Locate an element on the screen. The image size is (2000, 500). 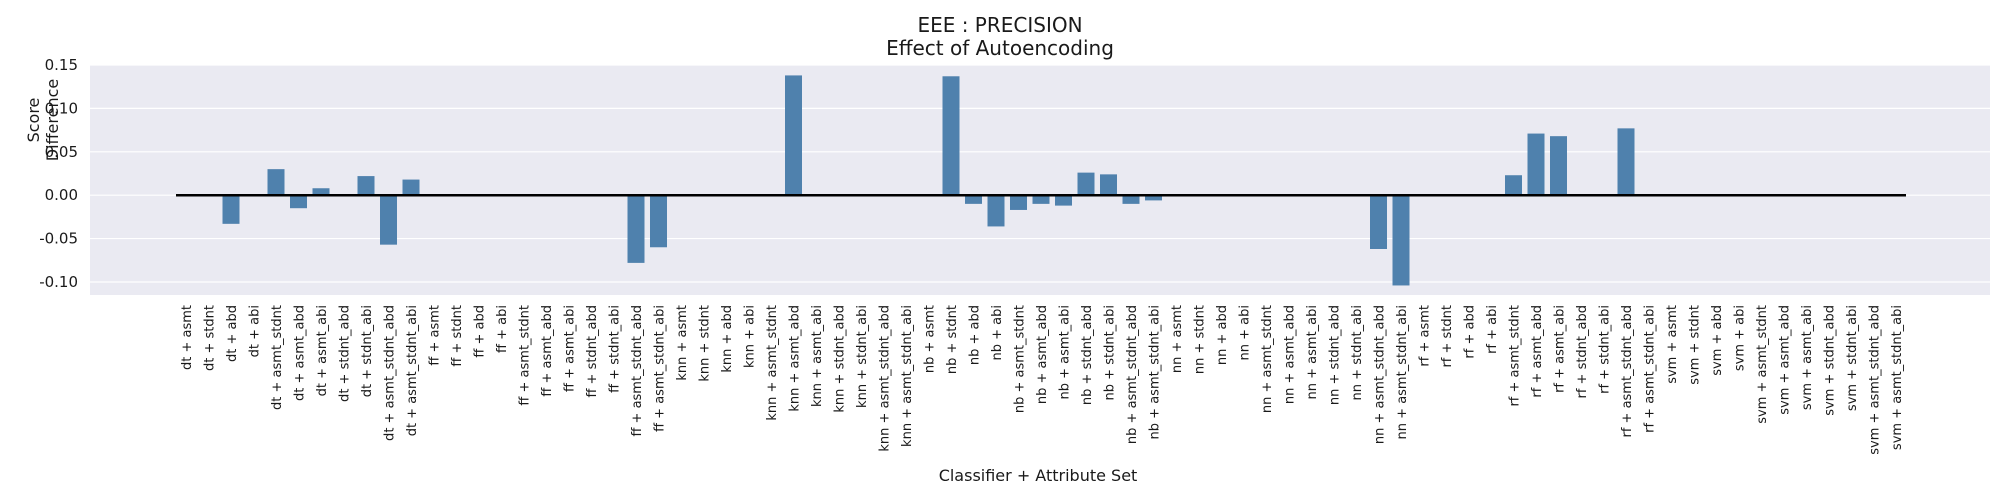
x-tick-label: nn + abd is located at coordinates (1222, 335).